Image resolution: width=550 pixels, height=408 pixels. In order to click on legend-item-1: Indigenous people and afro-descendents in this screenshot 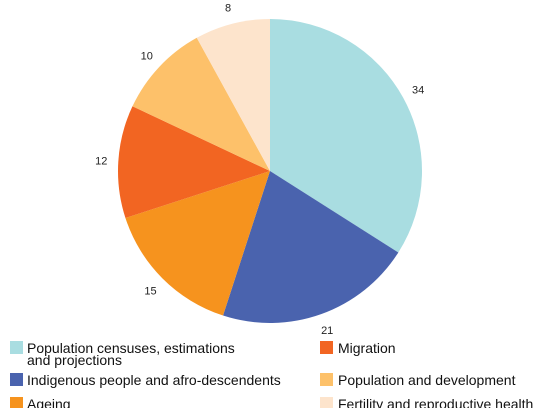, I will do `click(145, 380)`.